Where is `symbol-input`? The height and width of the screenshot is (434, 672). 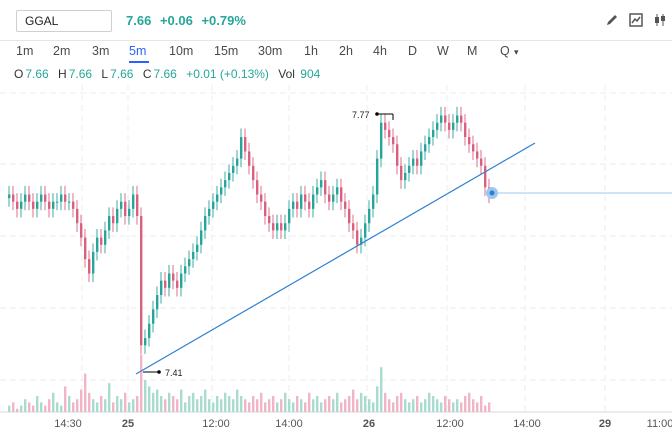 symbol-input is located at coordinates (64, 21).